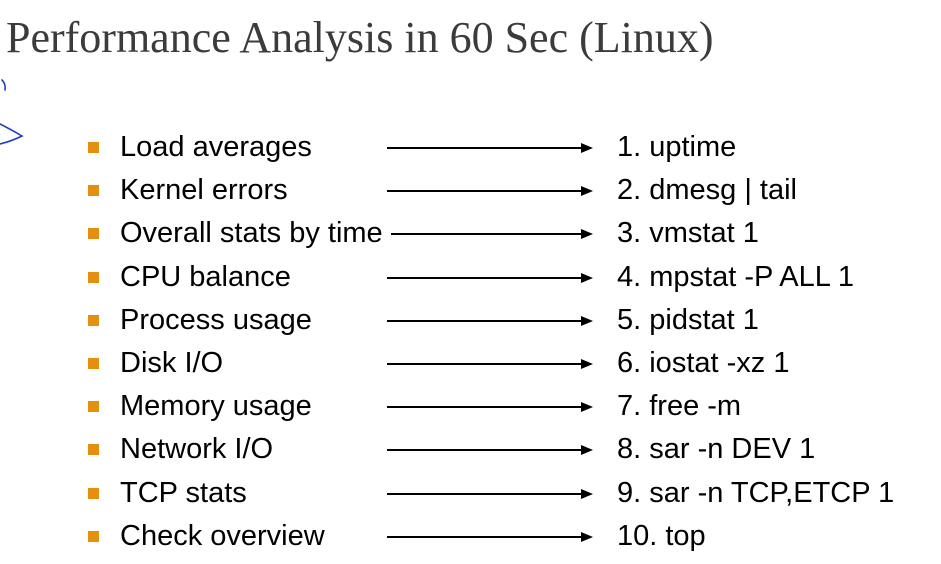 This screenshot has width=941, height=564. I want to click on command-text: 8. sar -n DEV 1, so click(716, 449).